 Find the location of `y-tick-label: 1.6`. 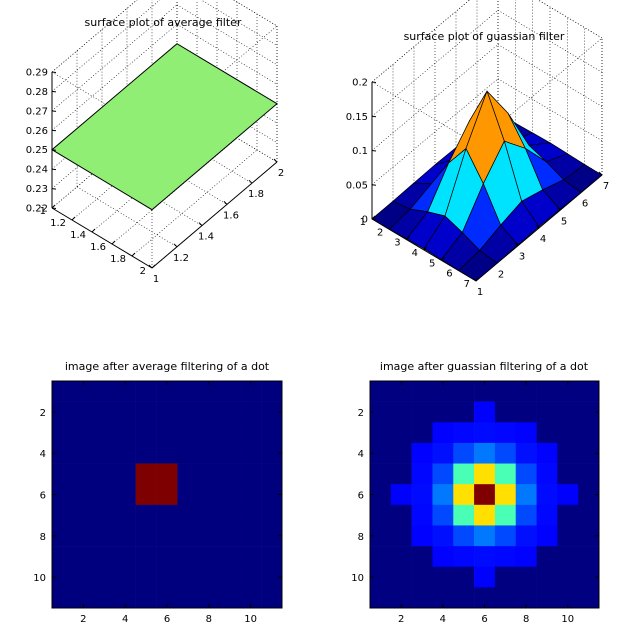

y-tick-label: 1.6 is located at coordinates (98, 247).